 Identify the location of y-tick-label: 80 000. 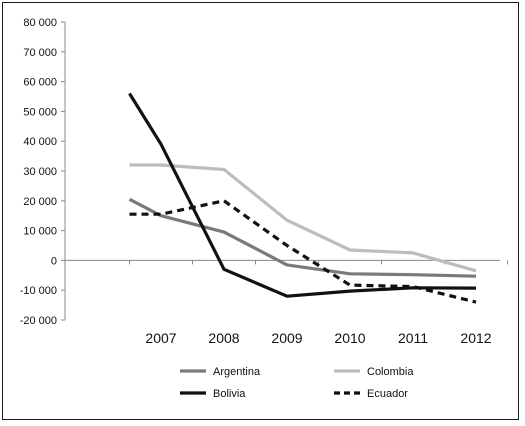
(40, 23).